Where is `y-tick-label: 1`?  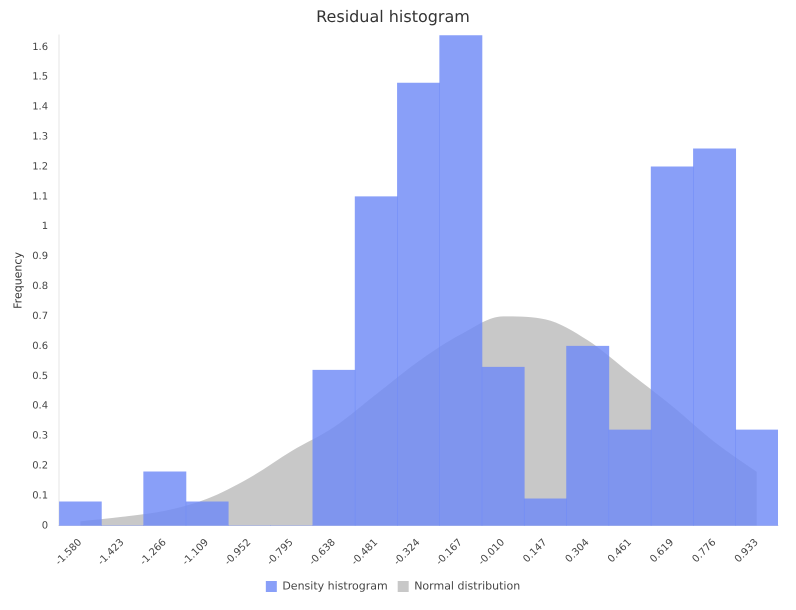 y-tick-label: 1 is located at coordinates (45, 226).